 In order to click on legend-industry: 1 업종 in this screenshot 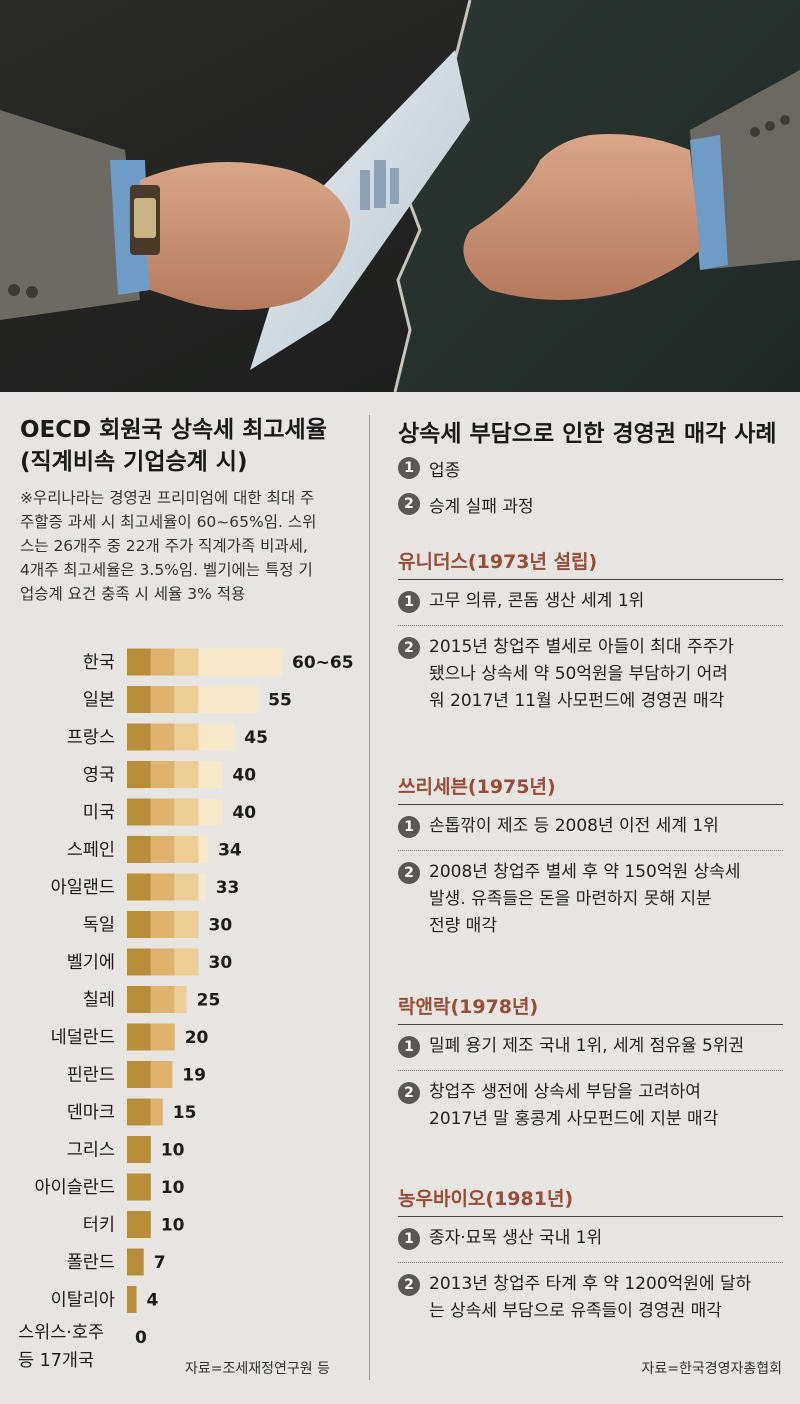, I will do `click(429, 468)`.